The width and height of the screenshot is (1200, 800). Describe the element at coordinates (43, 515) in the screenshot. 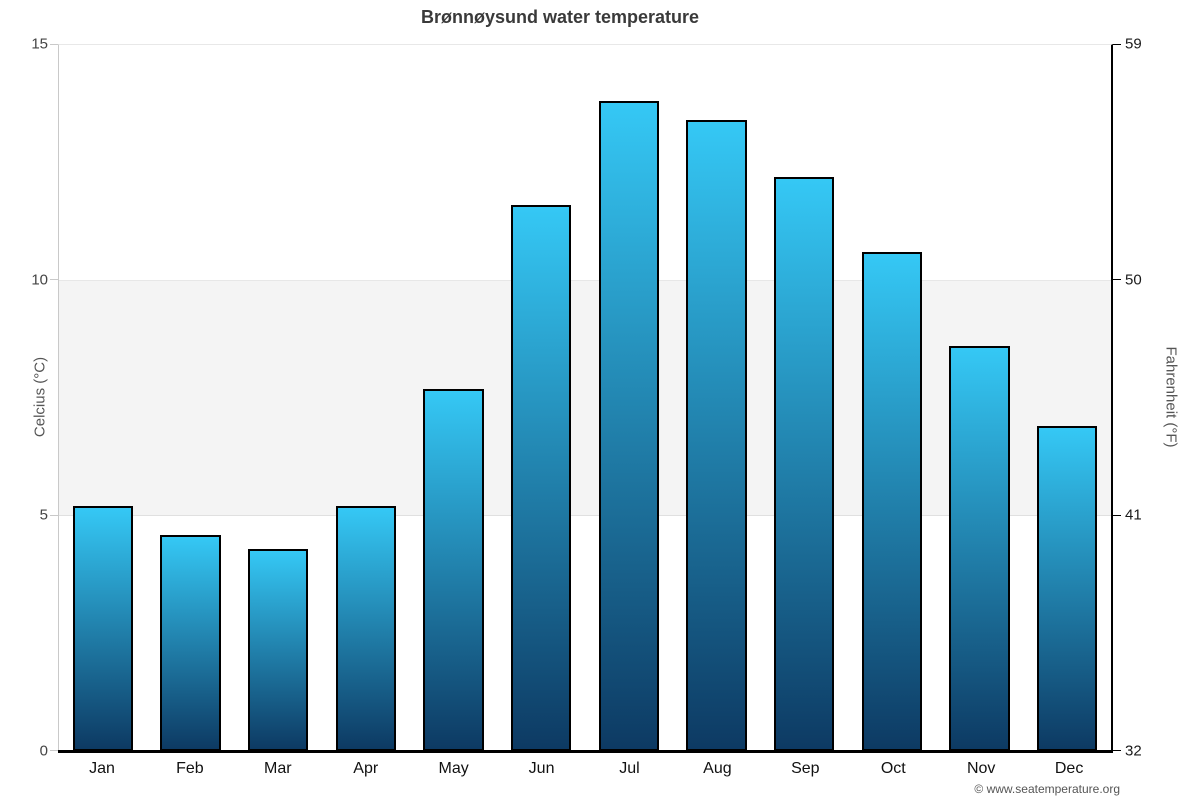

I see `y-tick-celsius-5: 5` at that location.